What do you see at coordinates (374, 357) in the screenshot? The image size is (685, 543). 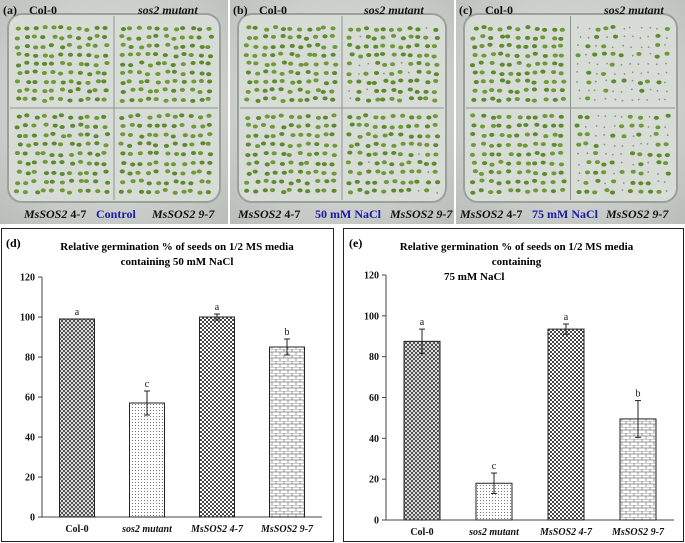 I see `y-tick-label: 80` at bounding box center [374, 357].